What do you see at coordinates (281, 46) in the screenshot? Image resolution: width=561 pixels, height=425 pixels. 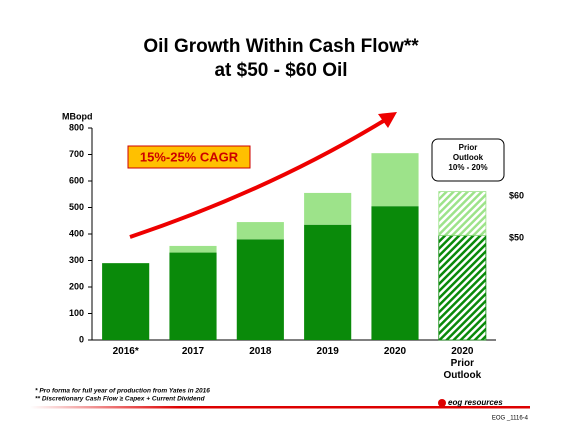 I see `chart-title: Oil Growth Within Cash Flow**` at bounding box center [281, 46].